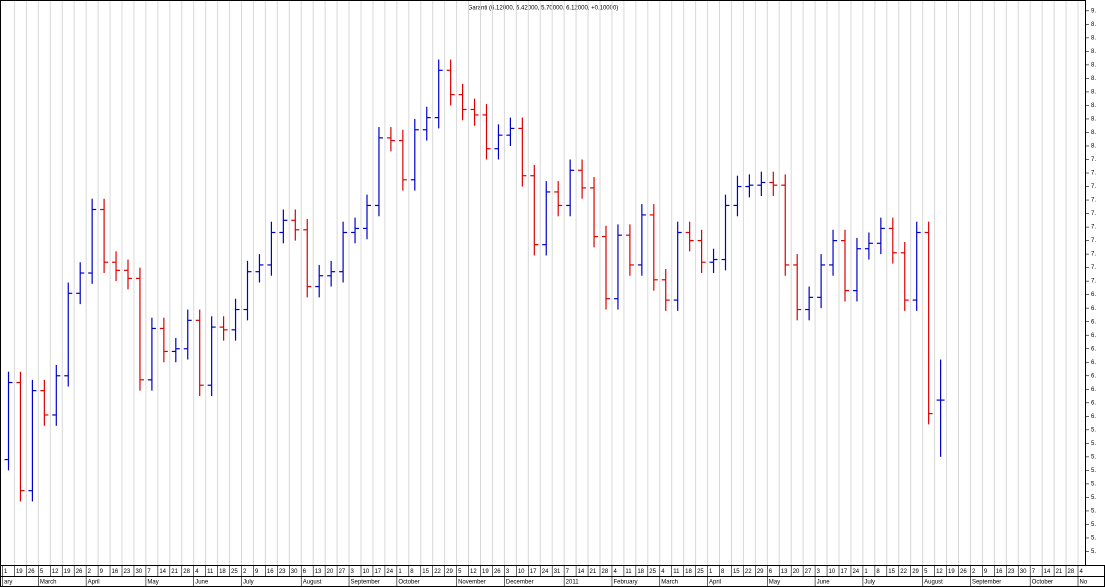  What do you see at coordinates (6, 572) in the screenshot?
I see `x-tick-label: 1` at bounding box center [6, 572].